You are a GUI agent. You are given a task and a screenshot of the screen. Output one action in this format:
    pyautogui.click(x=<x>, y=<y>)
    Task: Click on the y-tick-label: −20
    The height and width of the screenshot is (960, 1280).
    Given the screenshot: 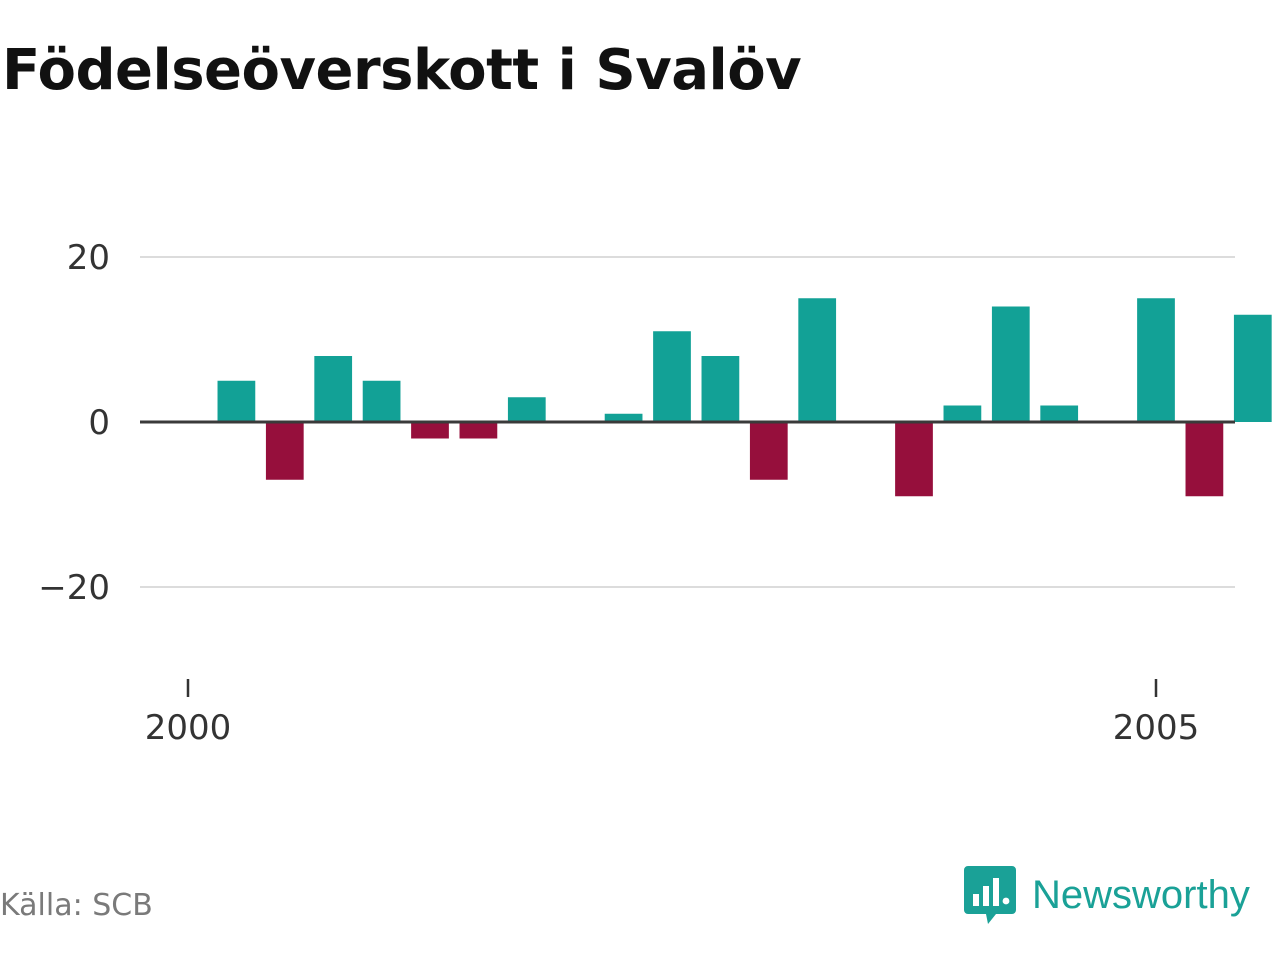 What is the action you would take?
    pyautogui.click(x=74, y=588)
    